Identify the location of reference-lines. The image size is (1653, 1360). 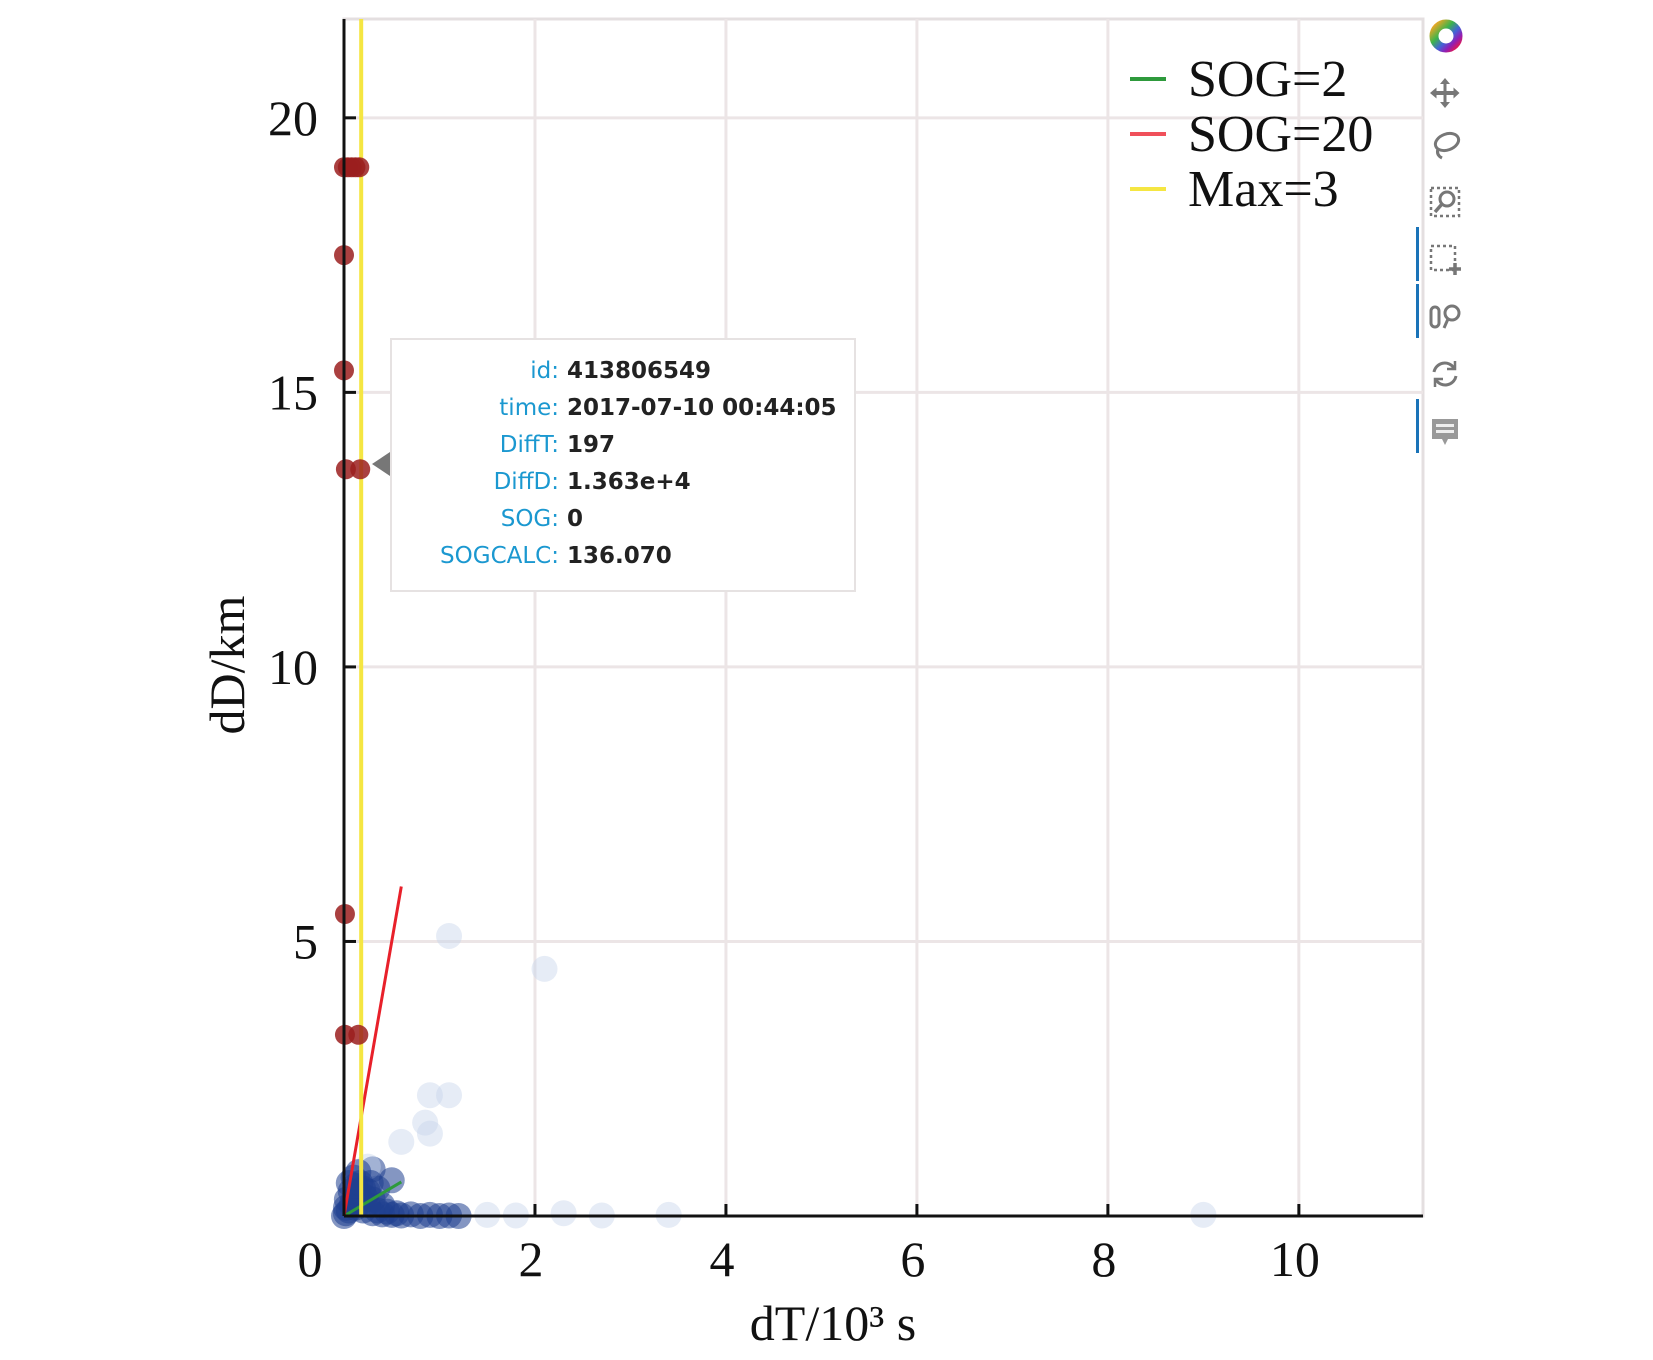
(372, 618).